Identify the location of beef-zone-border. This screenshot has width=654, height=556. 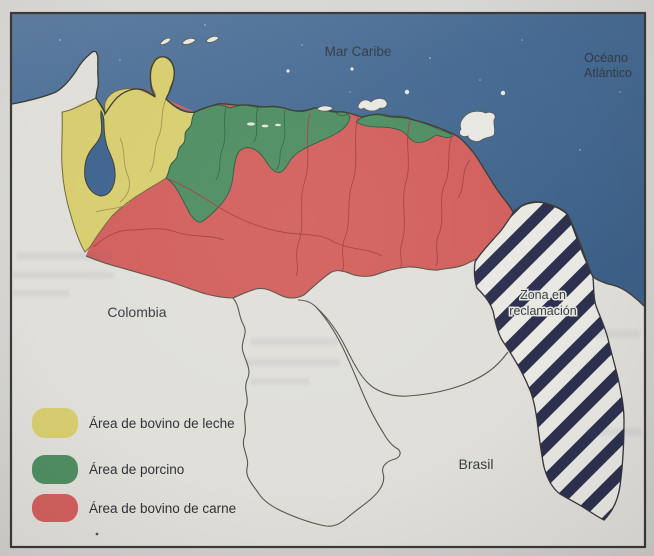
(299, 255).